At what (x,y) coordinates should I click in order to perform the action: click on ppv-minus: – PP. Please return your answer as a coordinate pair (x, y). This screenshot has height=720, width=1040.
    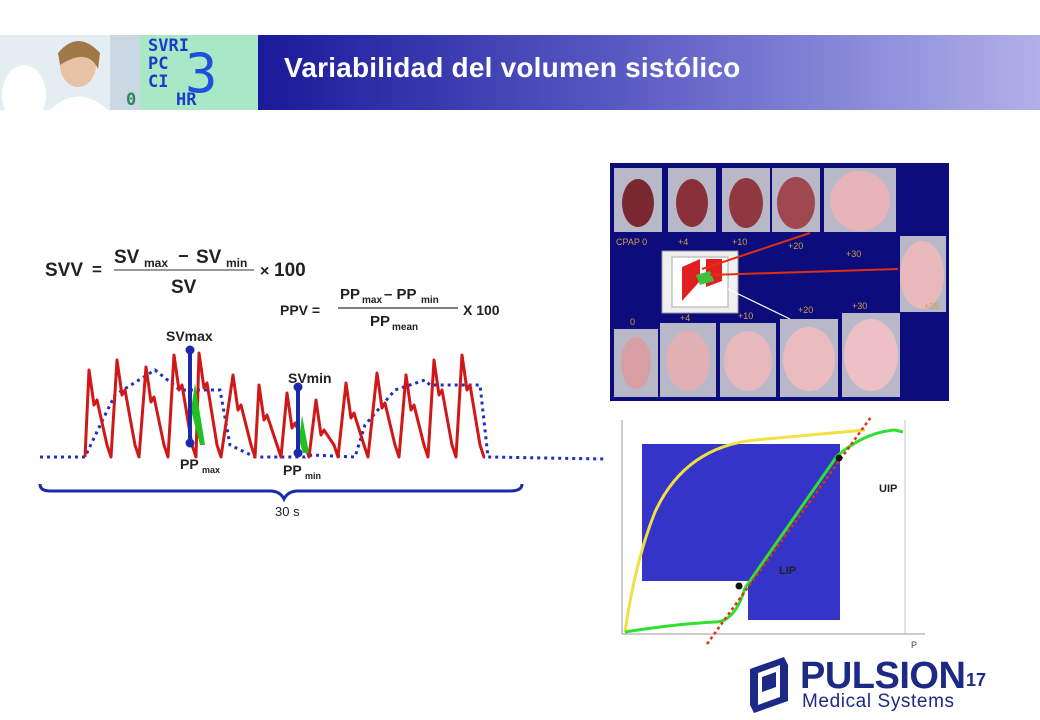
    Looking at the image, I should click on (400, 294).